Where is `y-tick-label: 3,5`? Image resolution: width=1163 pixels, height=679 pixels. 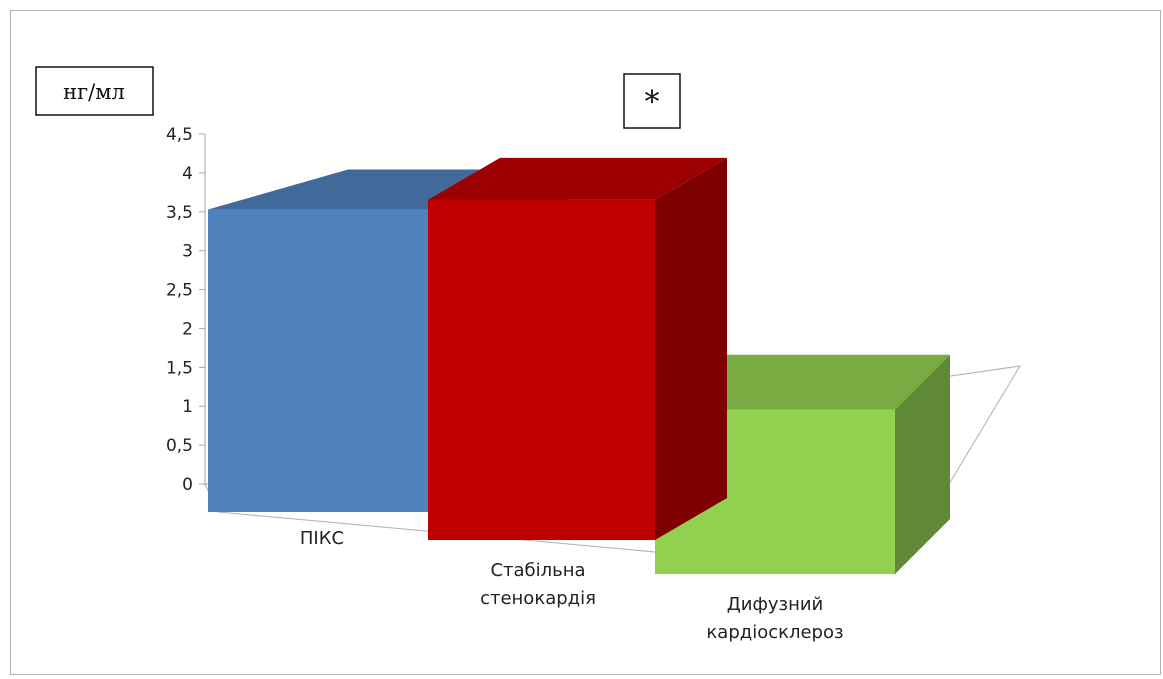 y-tick-label: 3,5 is located at coordinates (179, 213).